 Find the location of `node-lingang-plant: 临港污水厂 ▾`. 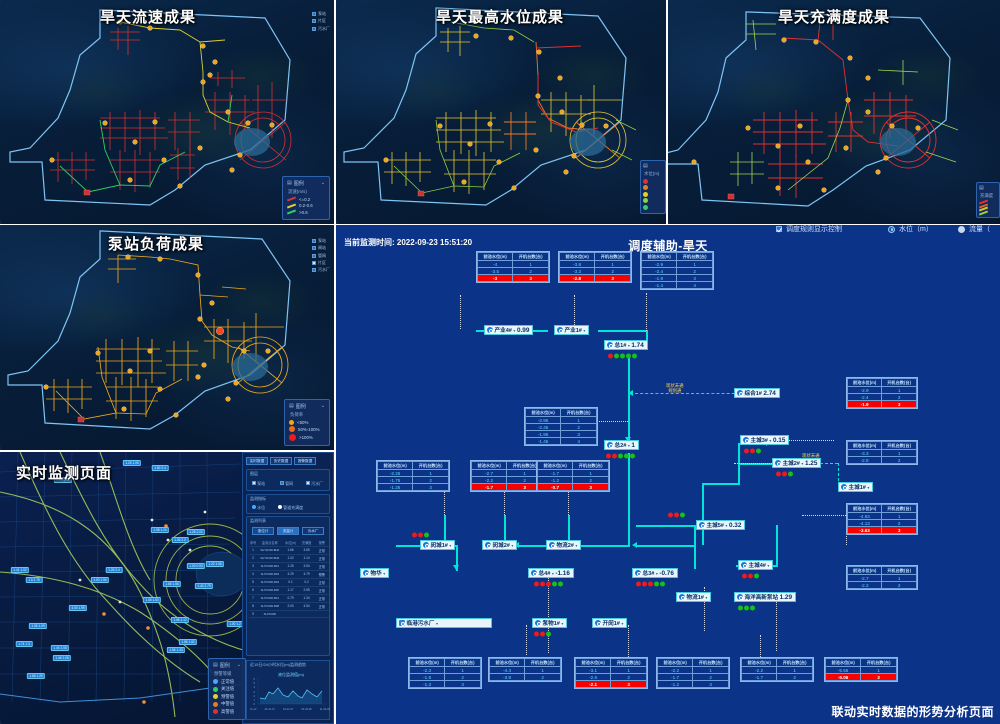

node-lingang-plant: 临港污水厂 ▾ is located at coordinates (444, 623).